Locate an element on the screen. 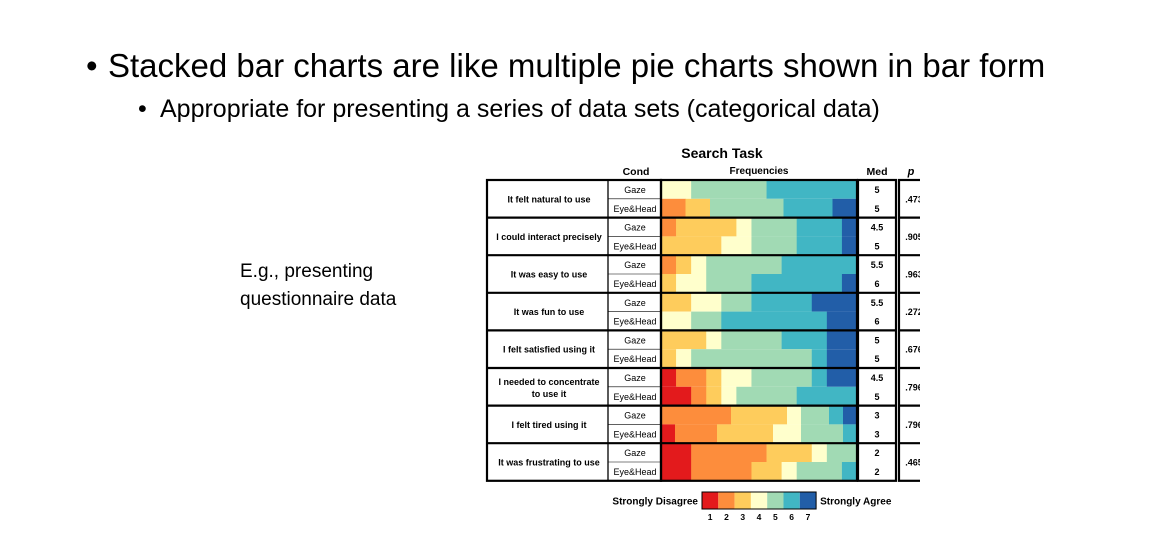  header-p: p is located at coordinates (911, 172).